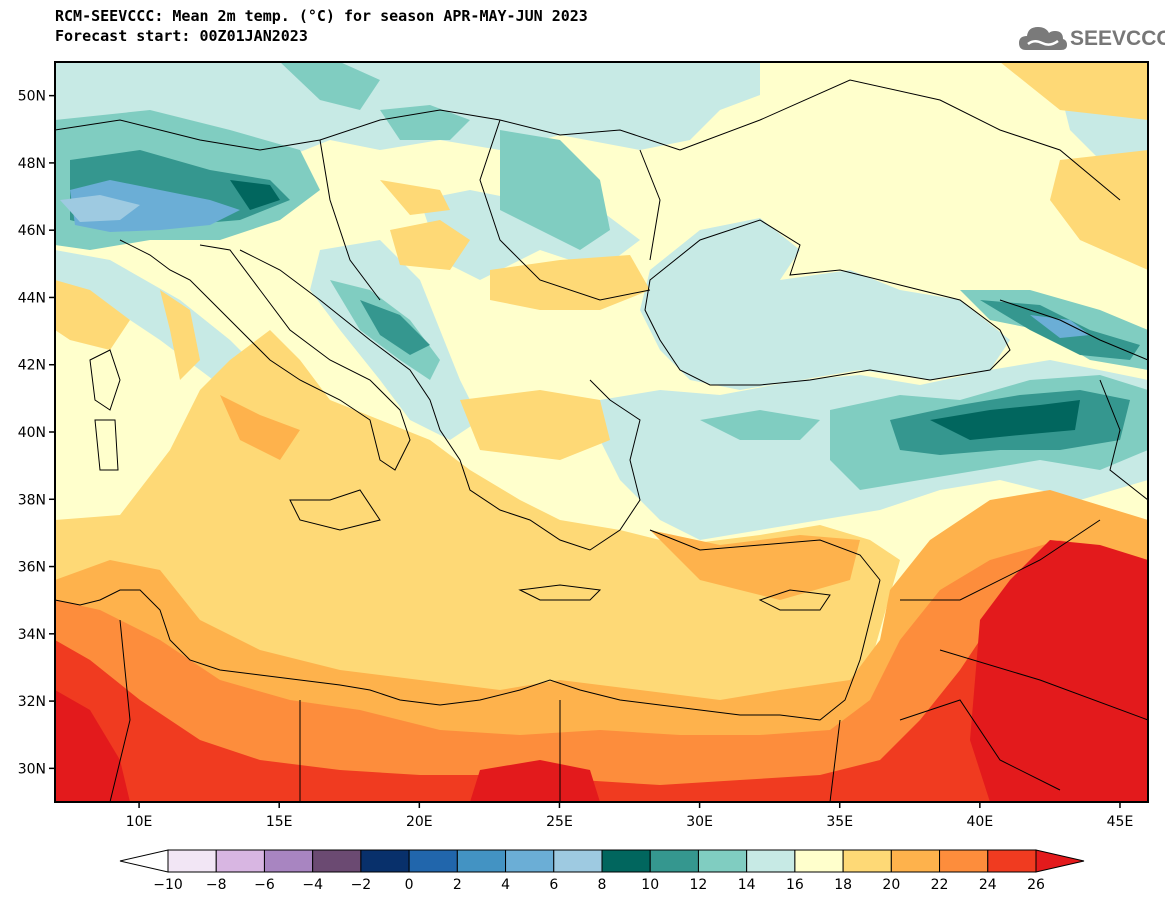  I want to click on lat-tick-label: 32N, so click(32, 702).